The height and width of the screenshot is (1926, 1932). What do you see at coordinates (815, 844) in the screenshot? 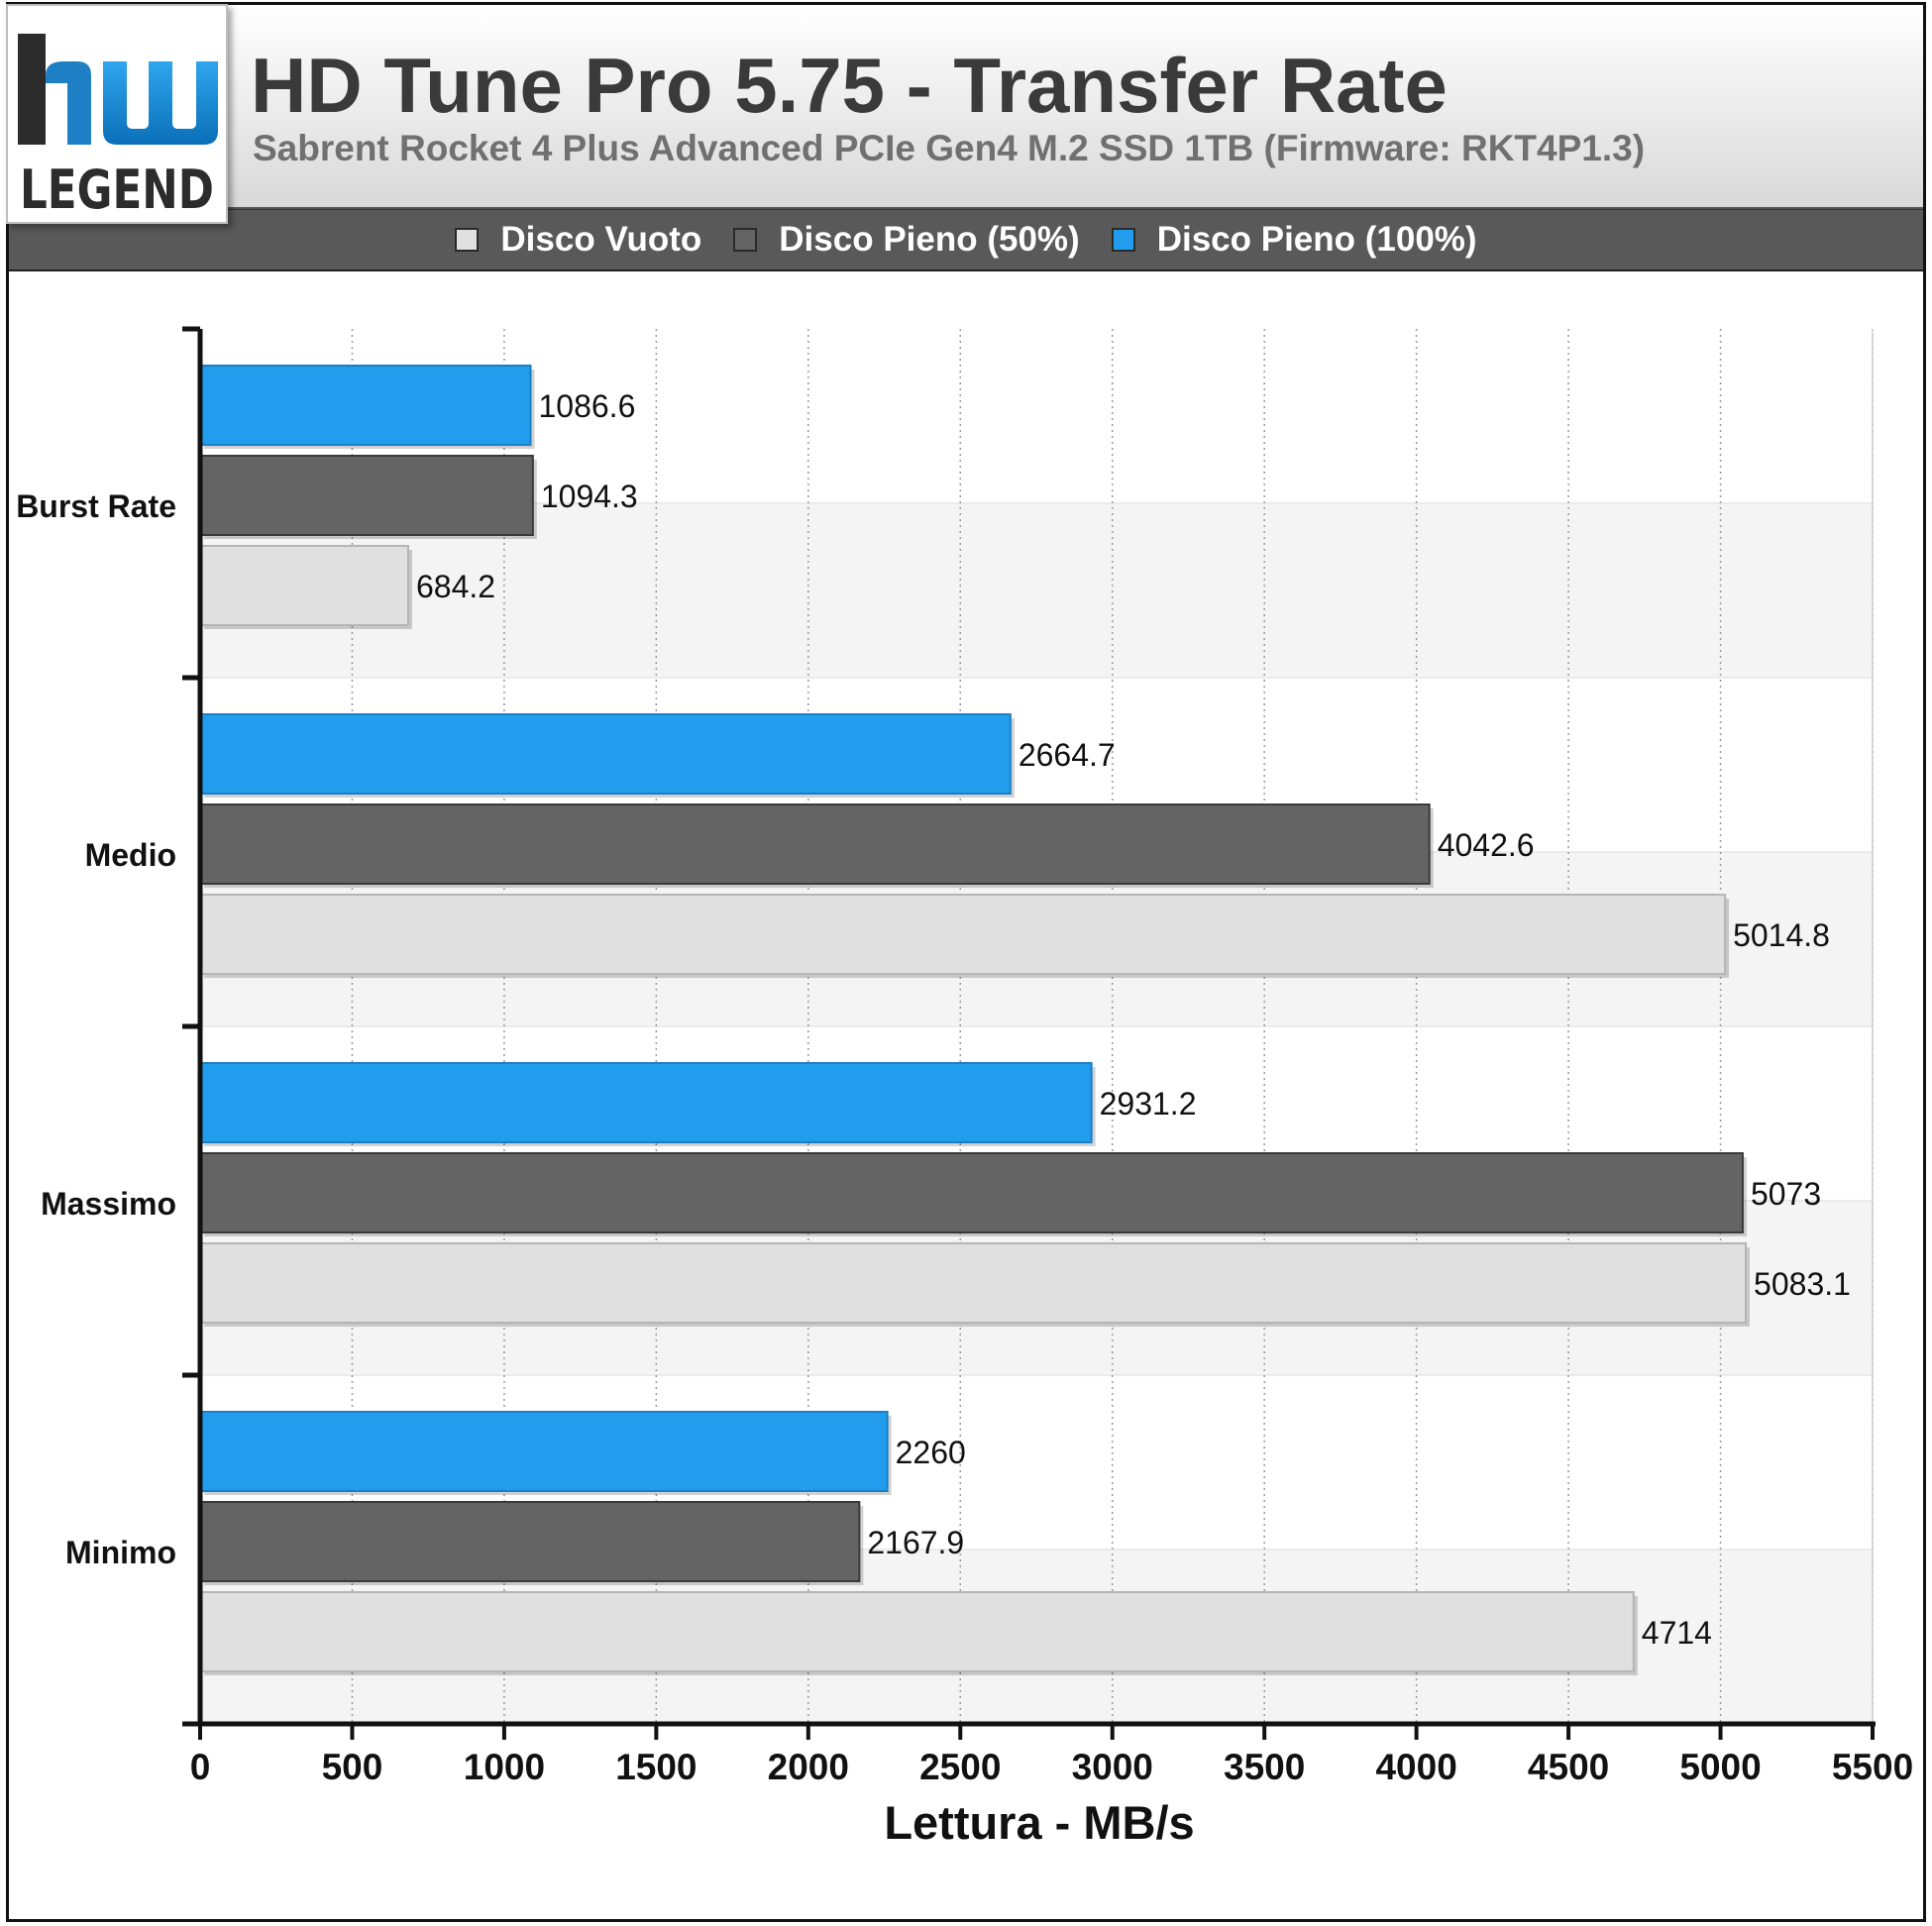
I see `bar-disco-pieno-50-medio` at bounding box center [815, 844].